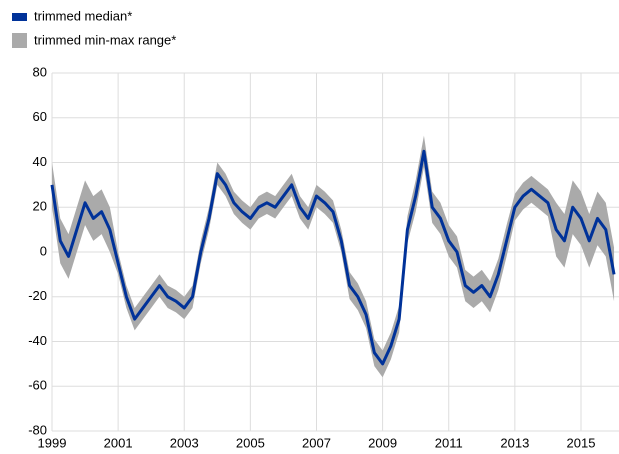 The image size is (619, 454). I want to click on y-tick-label: -20, so click(37, 295).